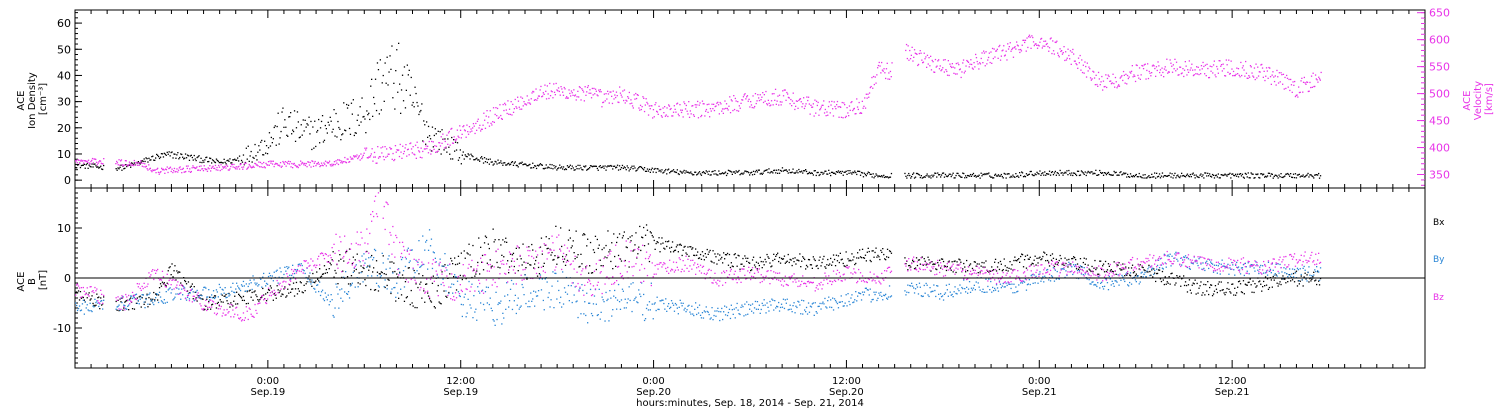 Image resolution: width=1500 pixels, height=410 pixels. I want to click on top-left-tick-label: 60, so click(64, 23).